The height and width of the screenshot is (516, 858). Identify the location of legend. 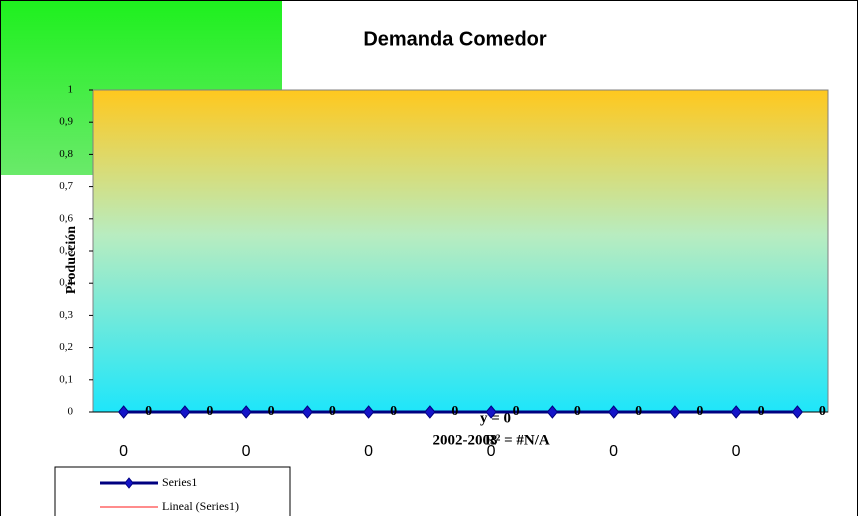
(172, 491).